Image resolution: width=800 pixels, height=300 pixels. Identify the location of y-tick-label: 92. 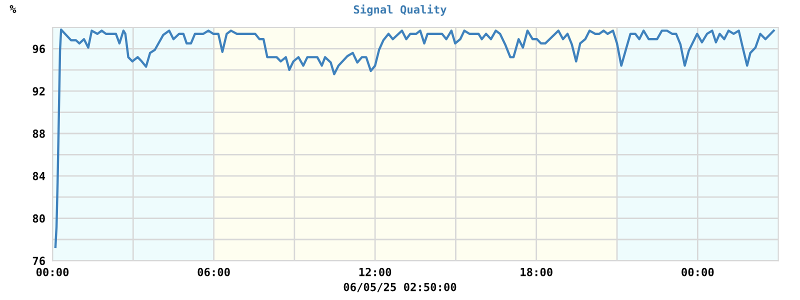
(38, 91).